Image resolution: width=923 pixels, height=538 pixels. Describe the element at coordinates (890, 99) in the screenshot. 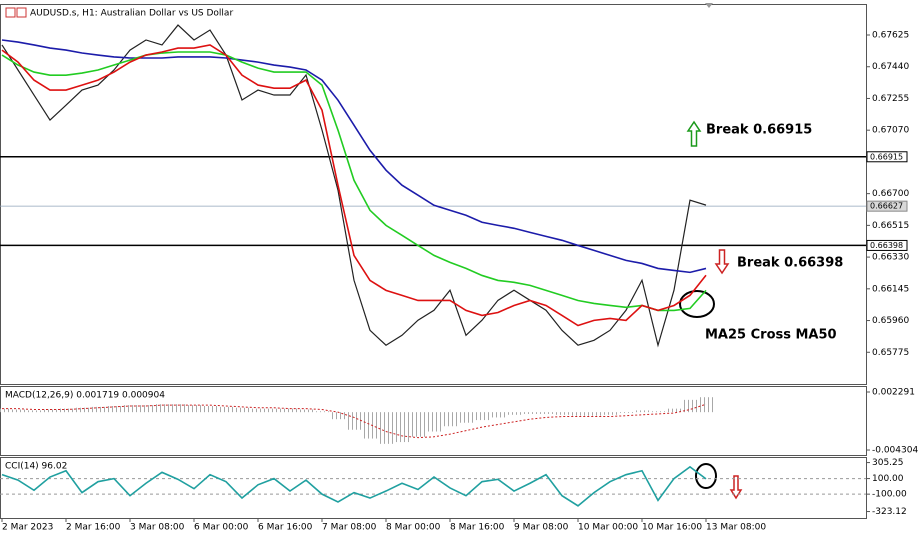

I see `y-tick-label: 0.67255` at that location.